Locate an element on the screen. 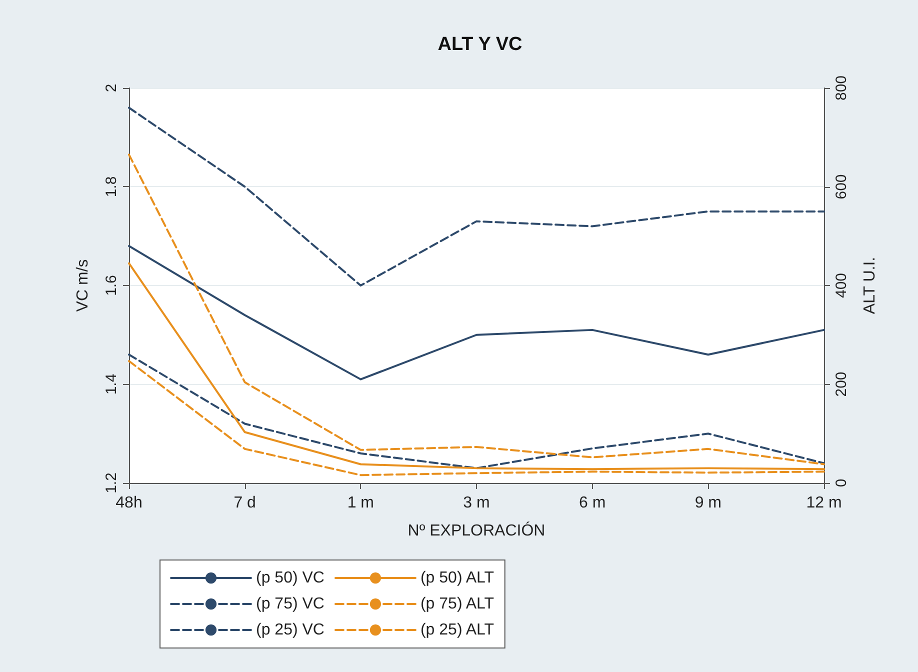 This screenshot has height=672, width=918. x-tick-label: 9 m is located at coordinates (708, 503).